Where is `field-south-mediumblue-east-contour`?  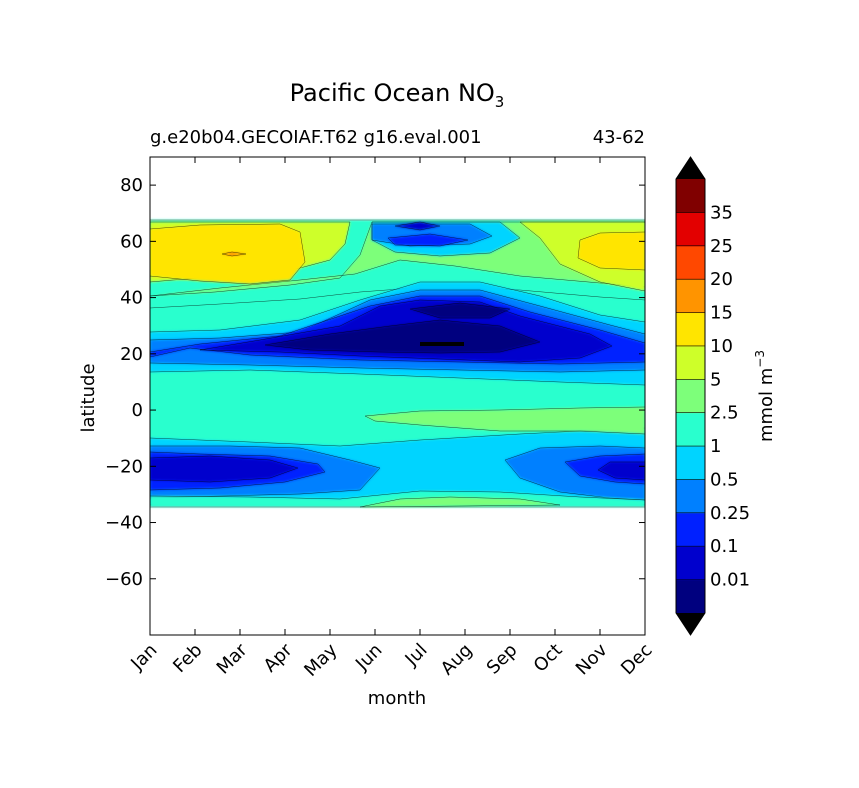
field-south-mediumblue-east-contour is located at coordinates (621, 471).